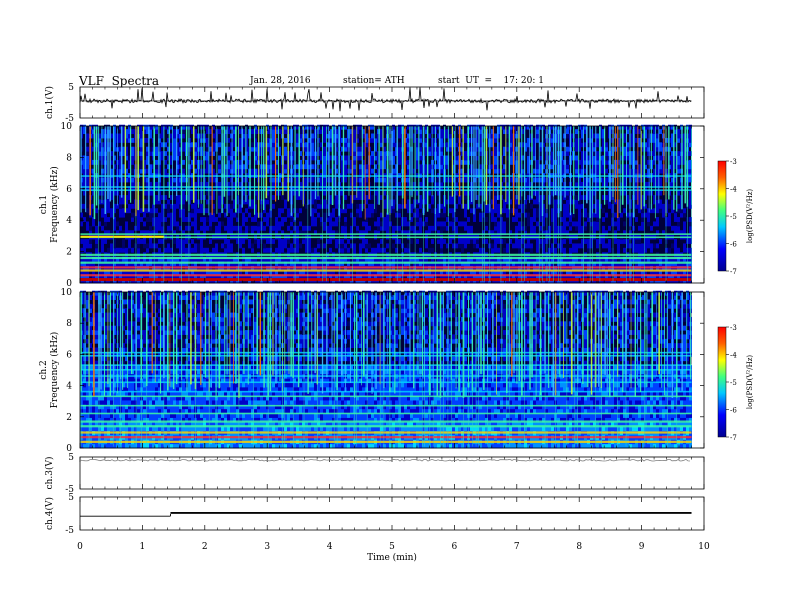 Image resolution: width=792 pixels, height=612 pixels. What do you see at coordinates (69, 531) in the screenshot?
I see `ch4-waveform-ytick-bottom: -5` at bounding box center [69, 531].